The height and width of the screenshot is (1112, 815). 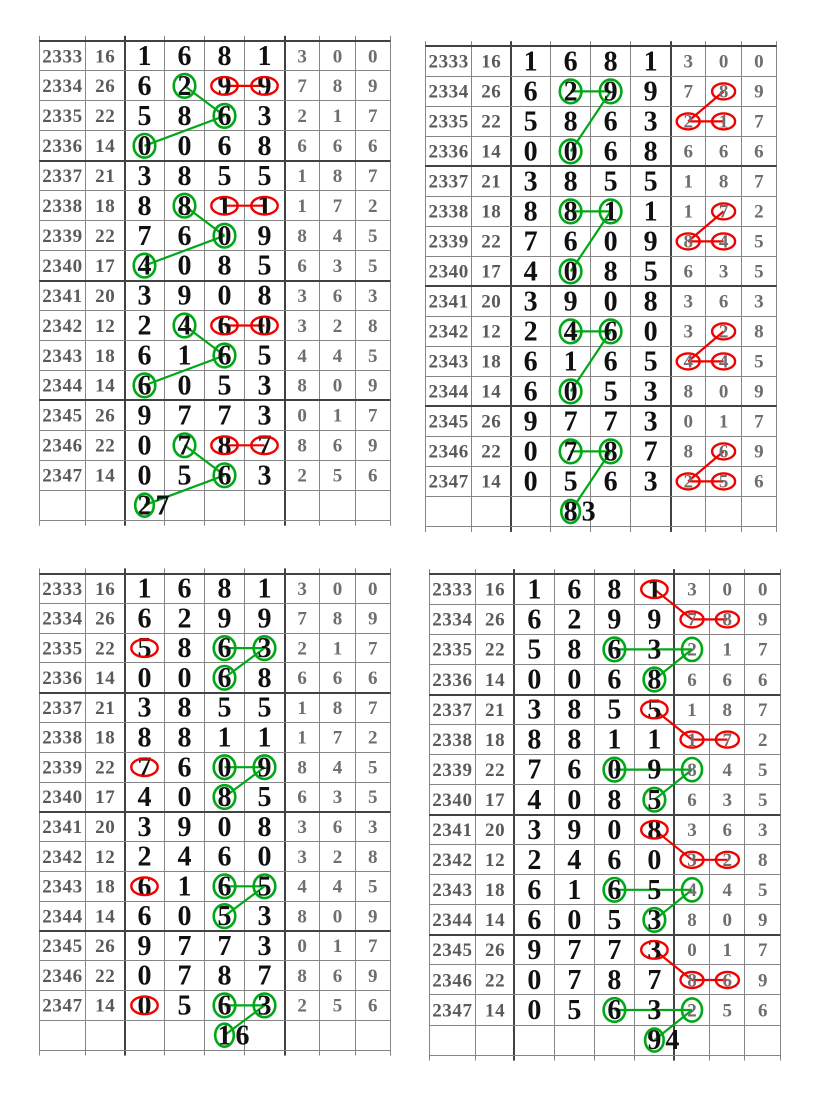 What do you see at coordinates (448, 332) in the screenshot?
I see `svg-text: 2342` at bounding box center [448, 332].